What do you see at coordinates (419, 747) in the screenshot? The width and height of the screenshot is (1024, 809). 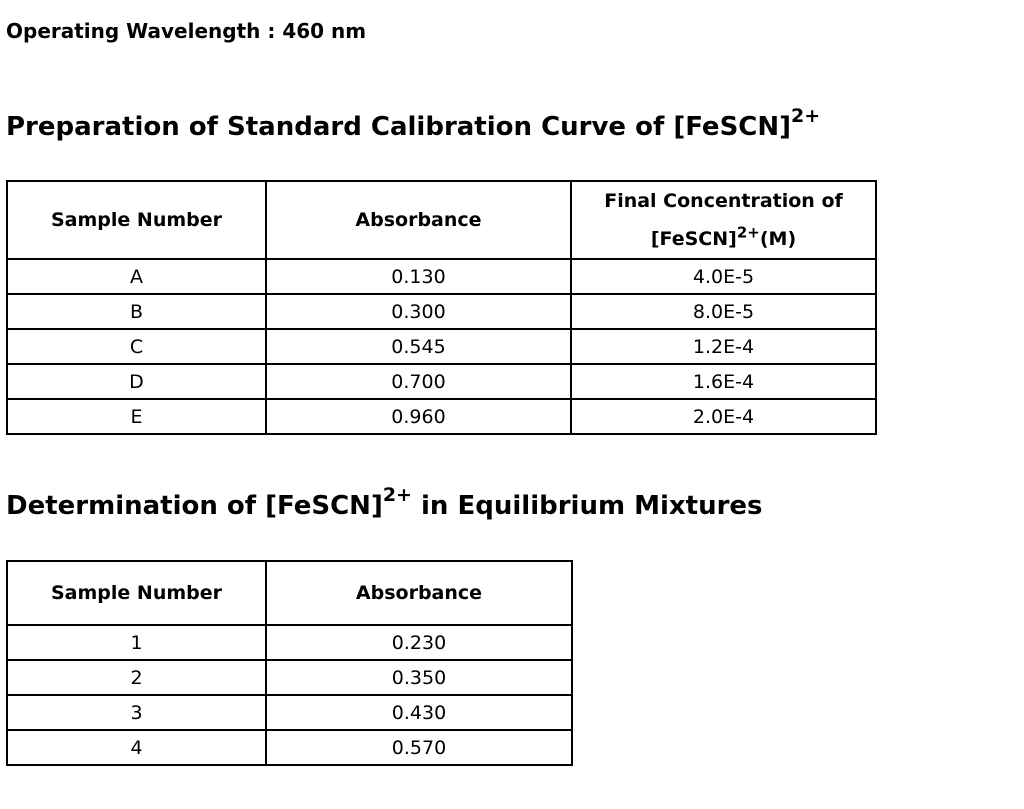 I see `absorbance-cell: 0.570` at bounding box center [419, 747].